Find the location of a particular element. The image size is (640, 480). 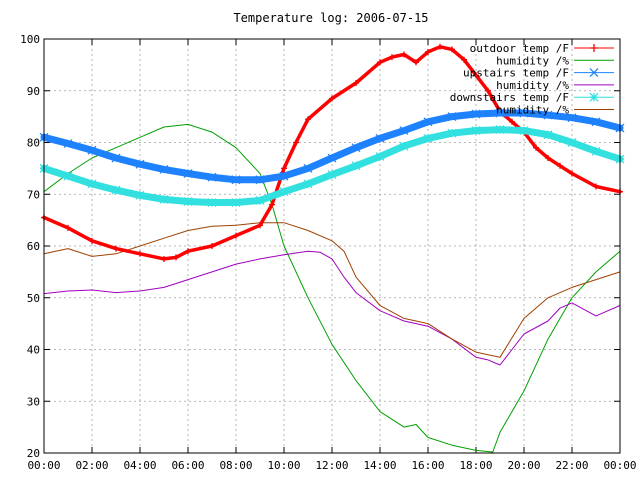

legend-label: downstairs temp /F is located at coordinates (509, 97).